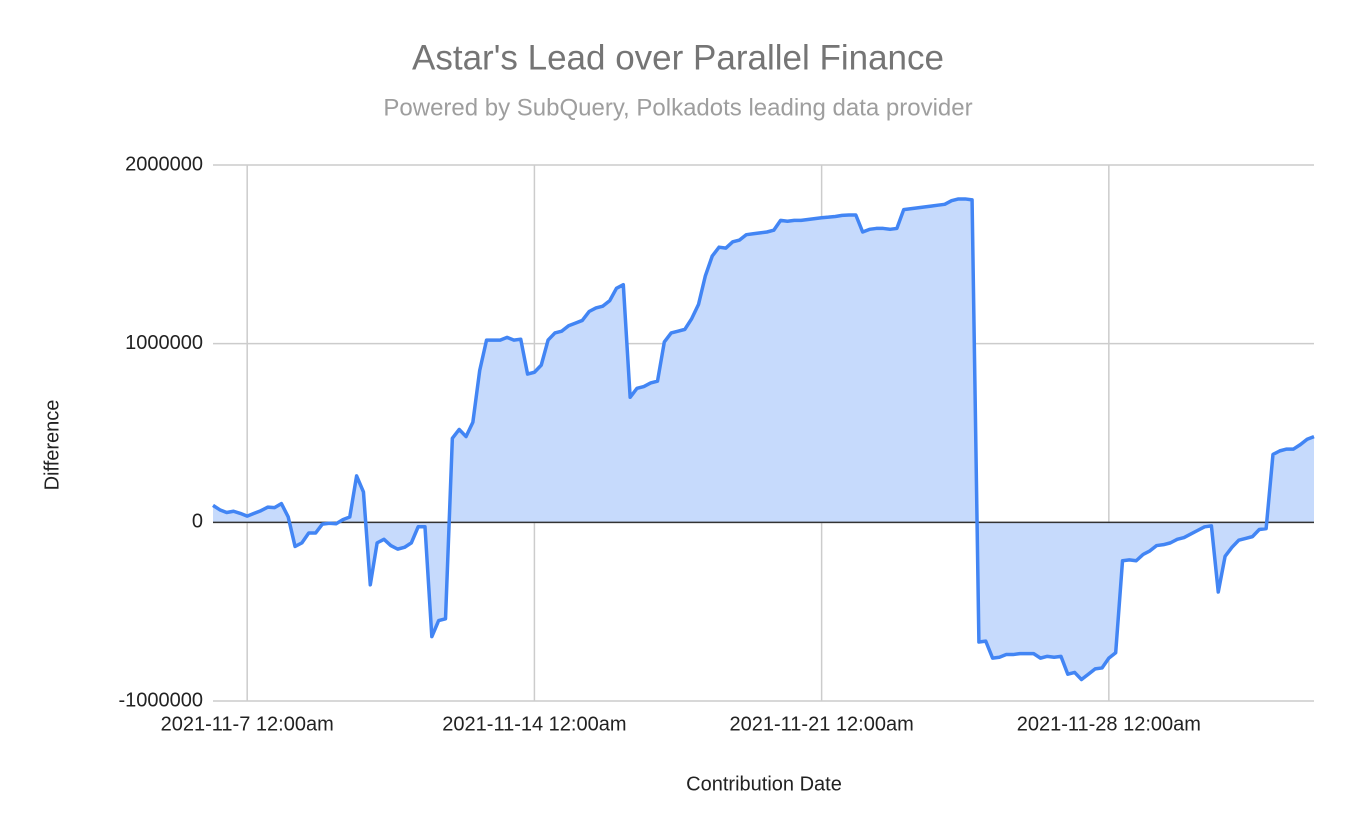  What do you see at coordinates (197, 522) in the screenshot?
I see `y-tick-label: 0` at bounding box center [197, 522].